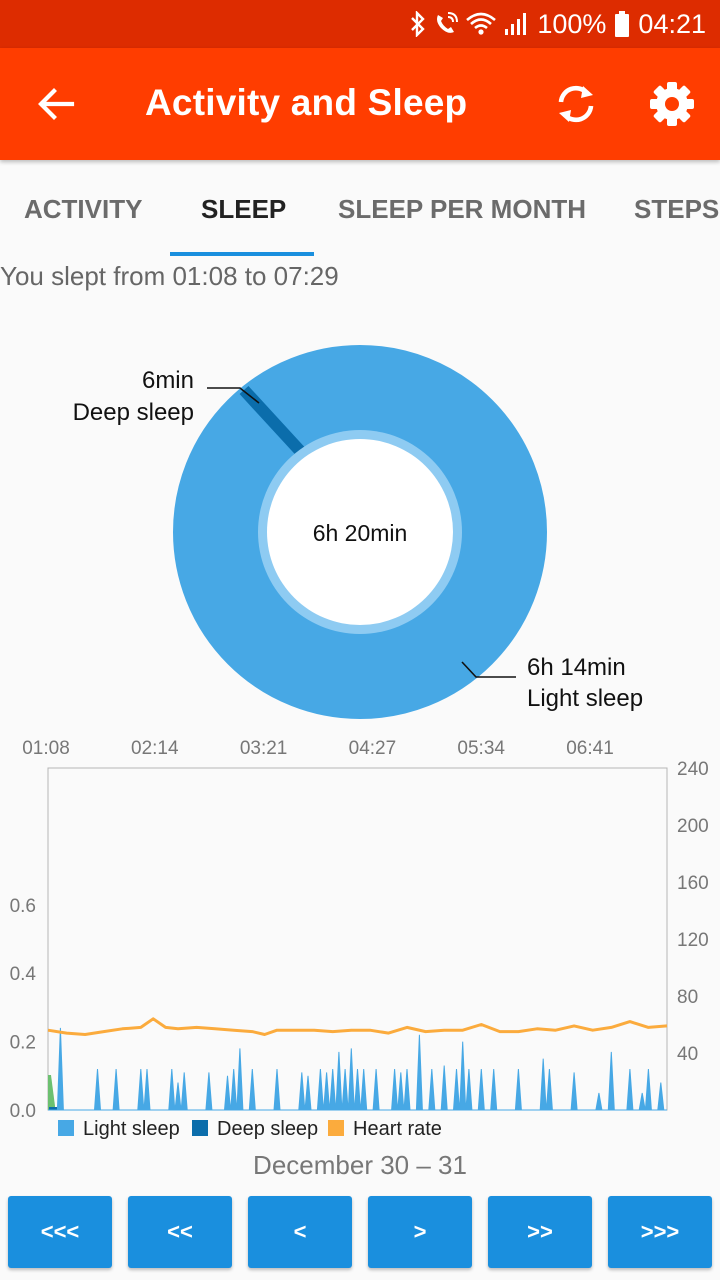 The image size is (720, 1280). I want to click on wifi-icon, so click(481, 23).